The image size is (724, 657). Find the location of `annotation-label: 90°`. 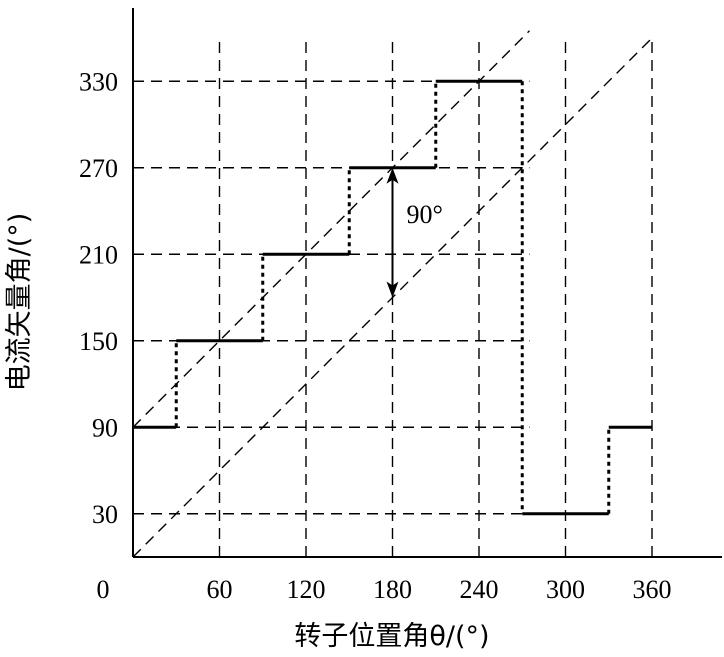

annotation-label: 90° is located at coordinates (425, 214).